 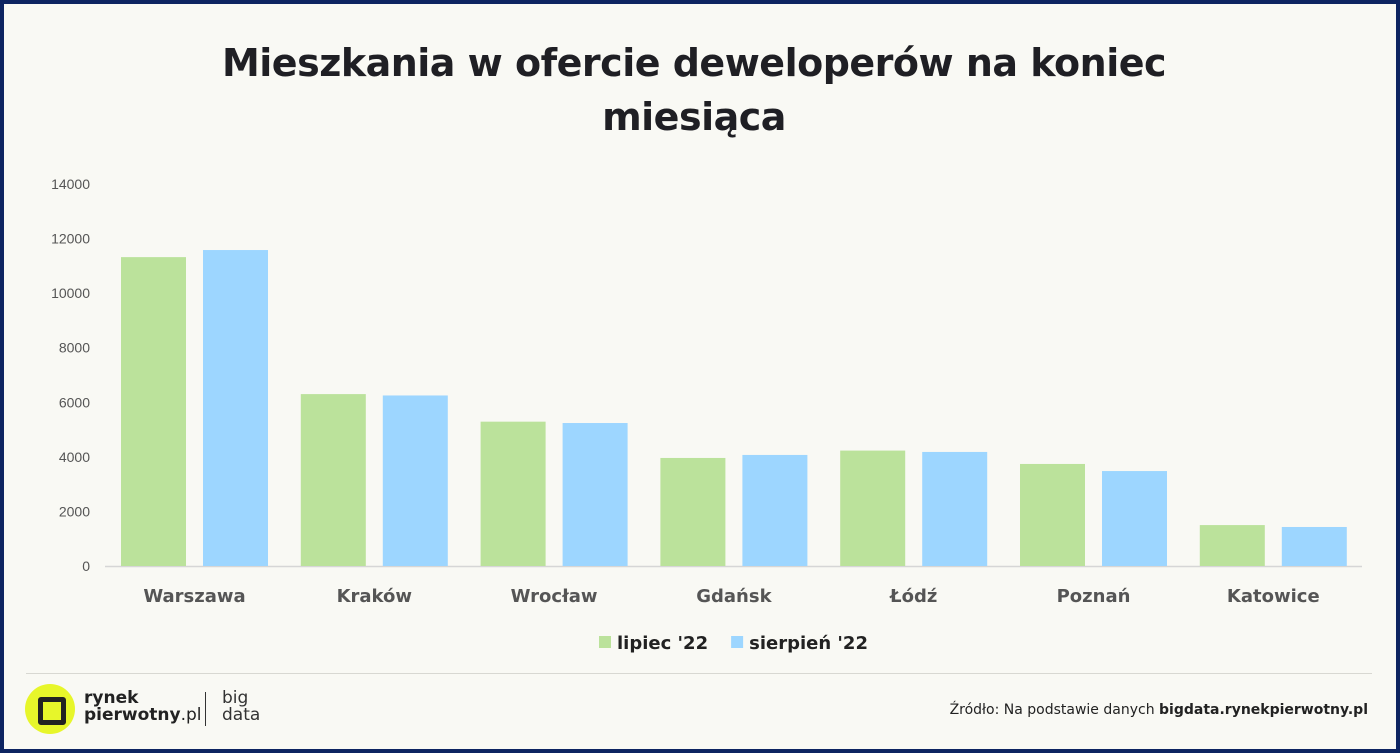 What do you see at coordinates (808, 643) in the screenshot?
I see `legend-label: sierpień '22` at bounding box center [808, 643].